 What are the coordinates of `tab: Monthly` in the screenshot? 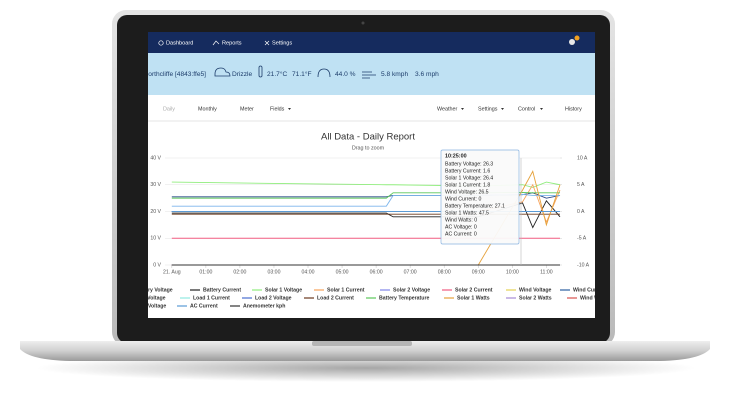 It's located at (207, 109).